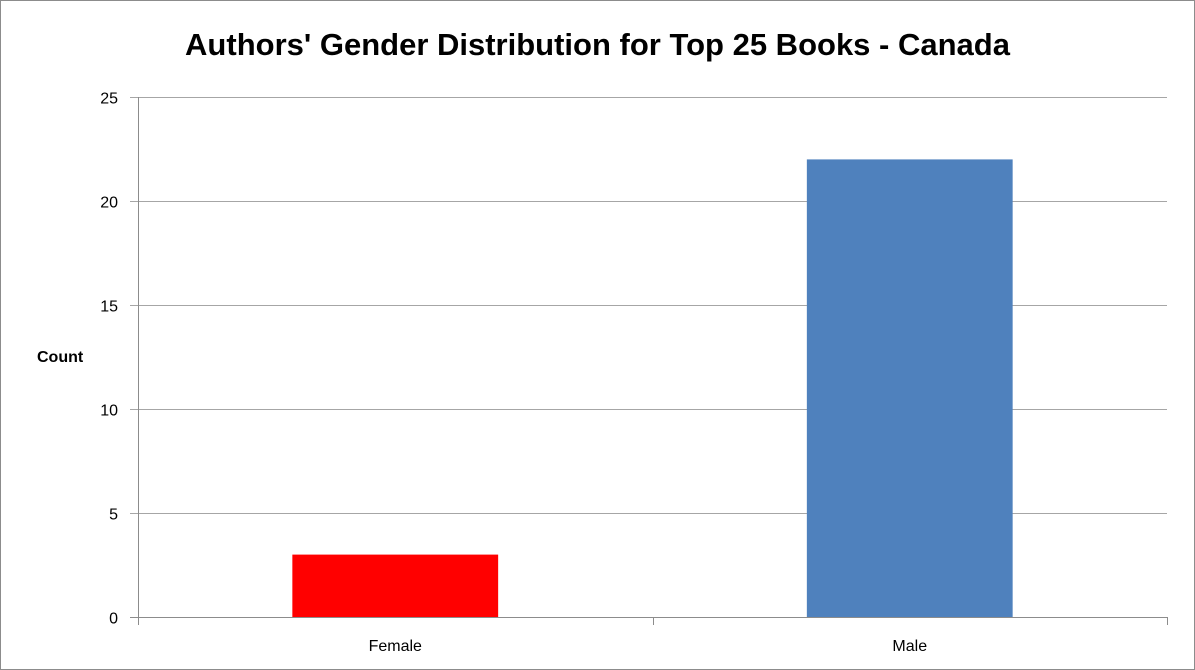 This screenshot has height=670, width=1195. What do you see at coordinates (395, 585) in the screenshot?
I see `bar-female` at bounding box center [395, 585].